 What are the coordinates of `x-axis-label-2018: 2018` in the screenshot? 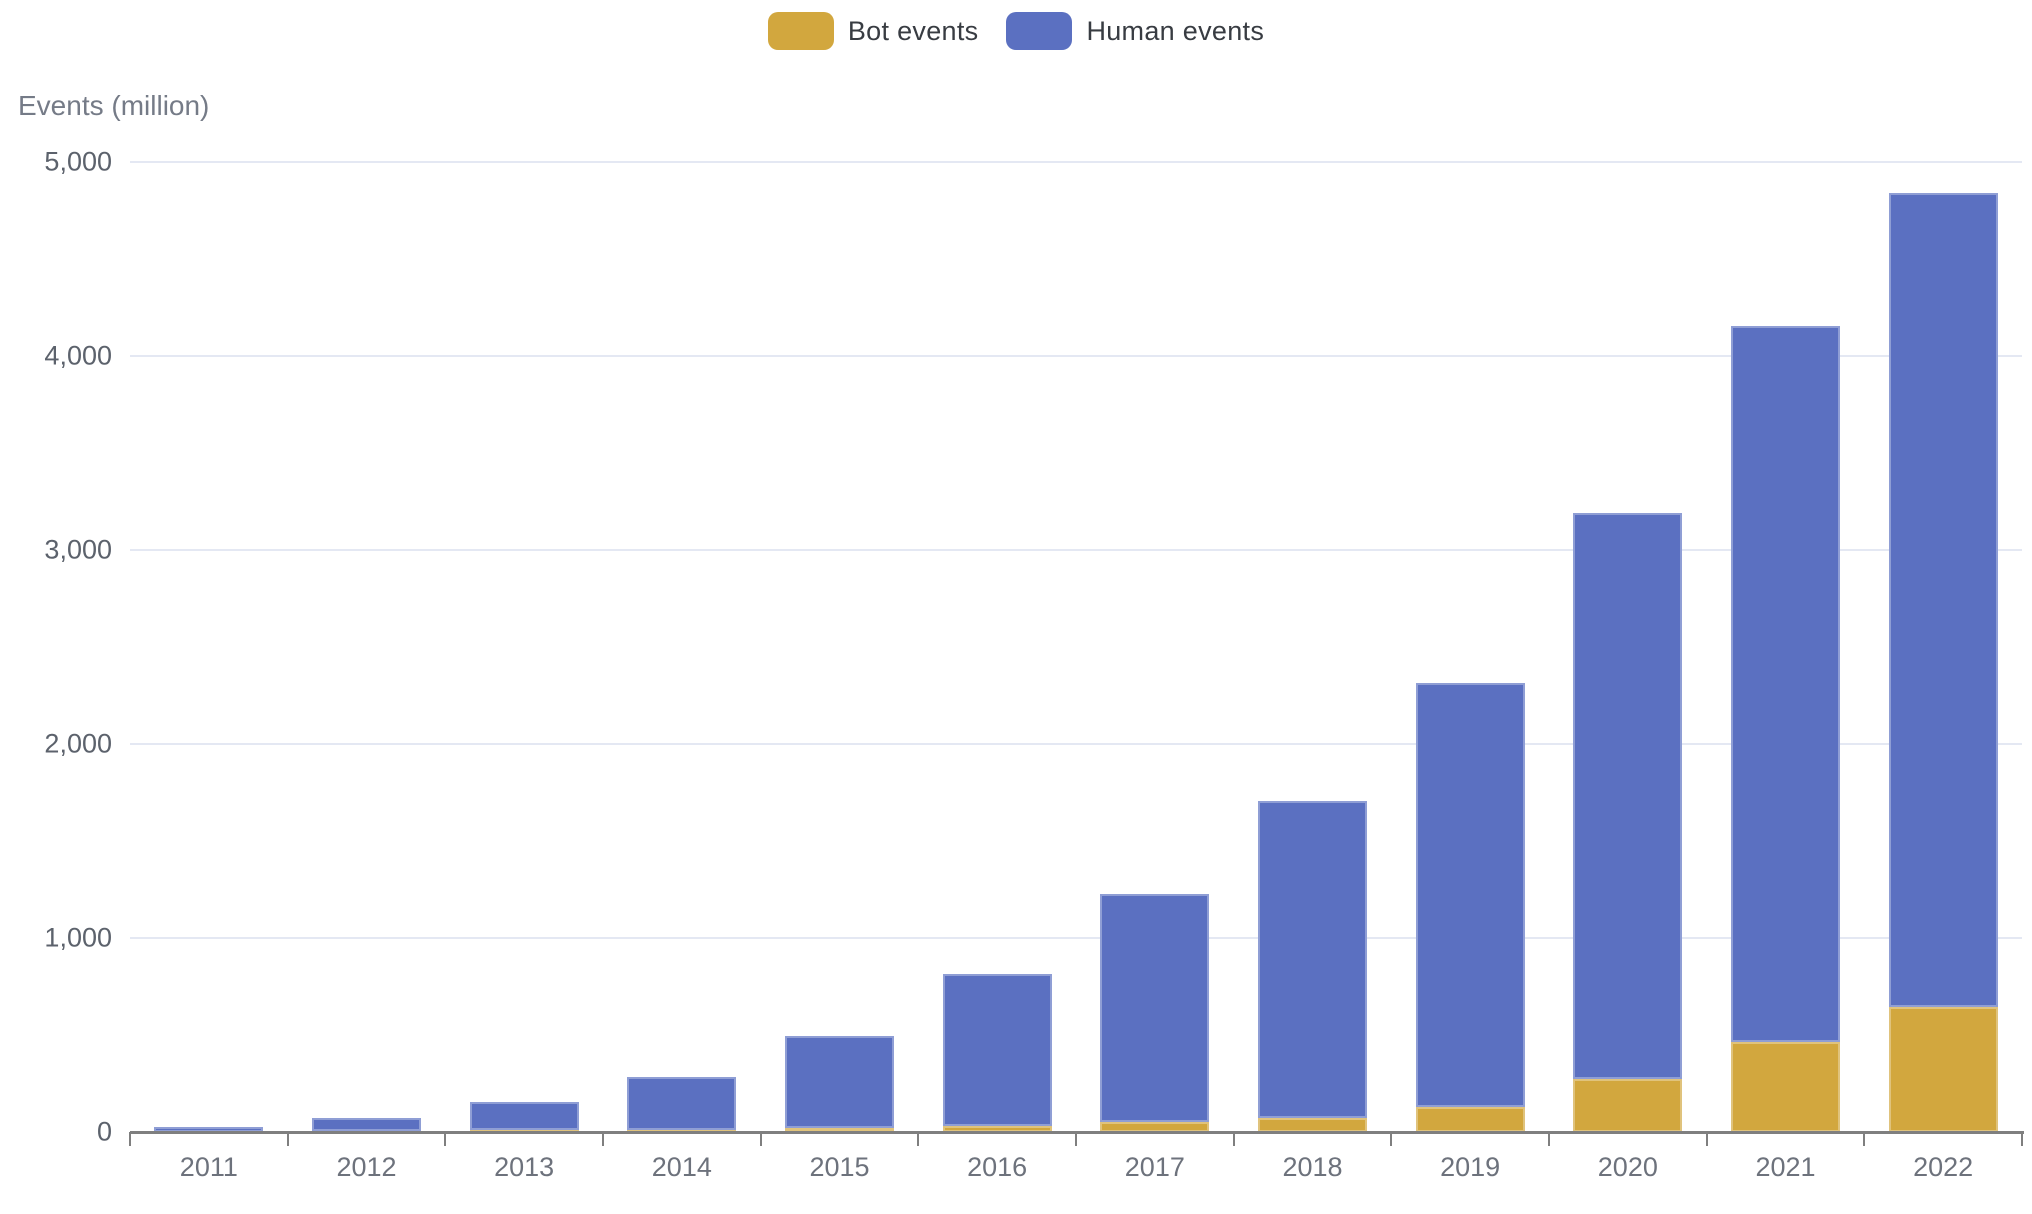 It's located at (1312, 1167).